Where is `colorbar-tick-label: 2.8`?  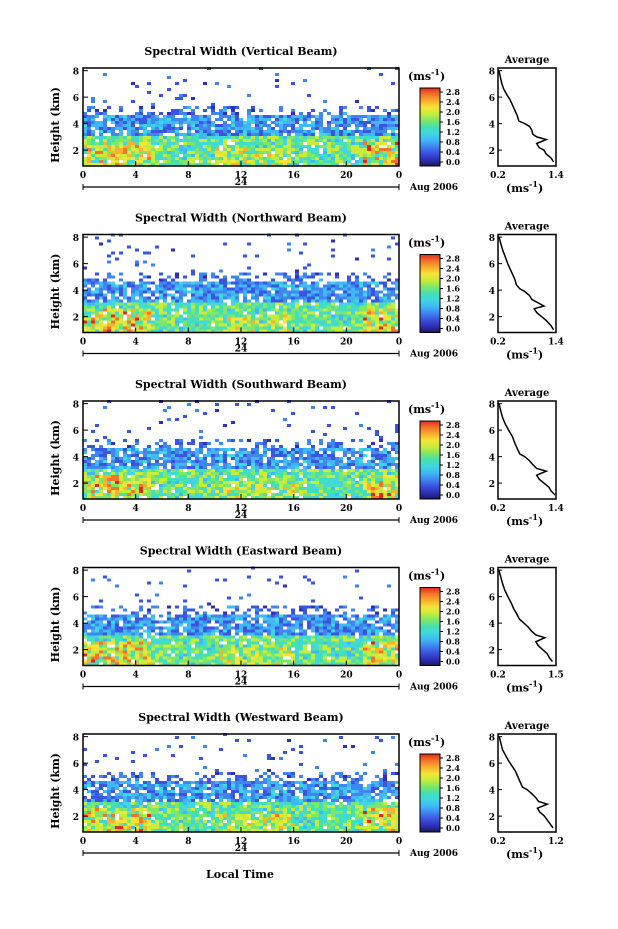
colorbar-tick-label: 2.8 is located at coordinates (453, 425).